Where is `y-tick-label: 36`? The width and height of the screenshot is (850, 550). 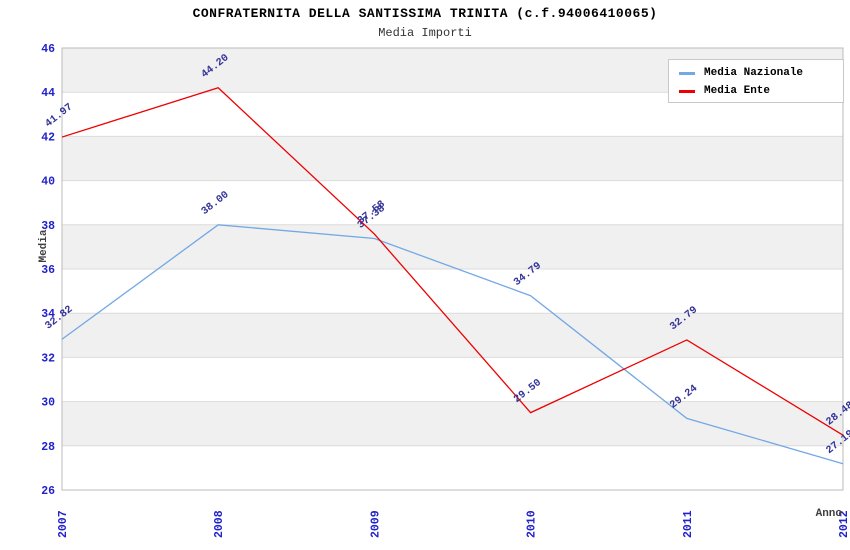 y-tick-label: 36 is located at coordinates (48, 270).